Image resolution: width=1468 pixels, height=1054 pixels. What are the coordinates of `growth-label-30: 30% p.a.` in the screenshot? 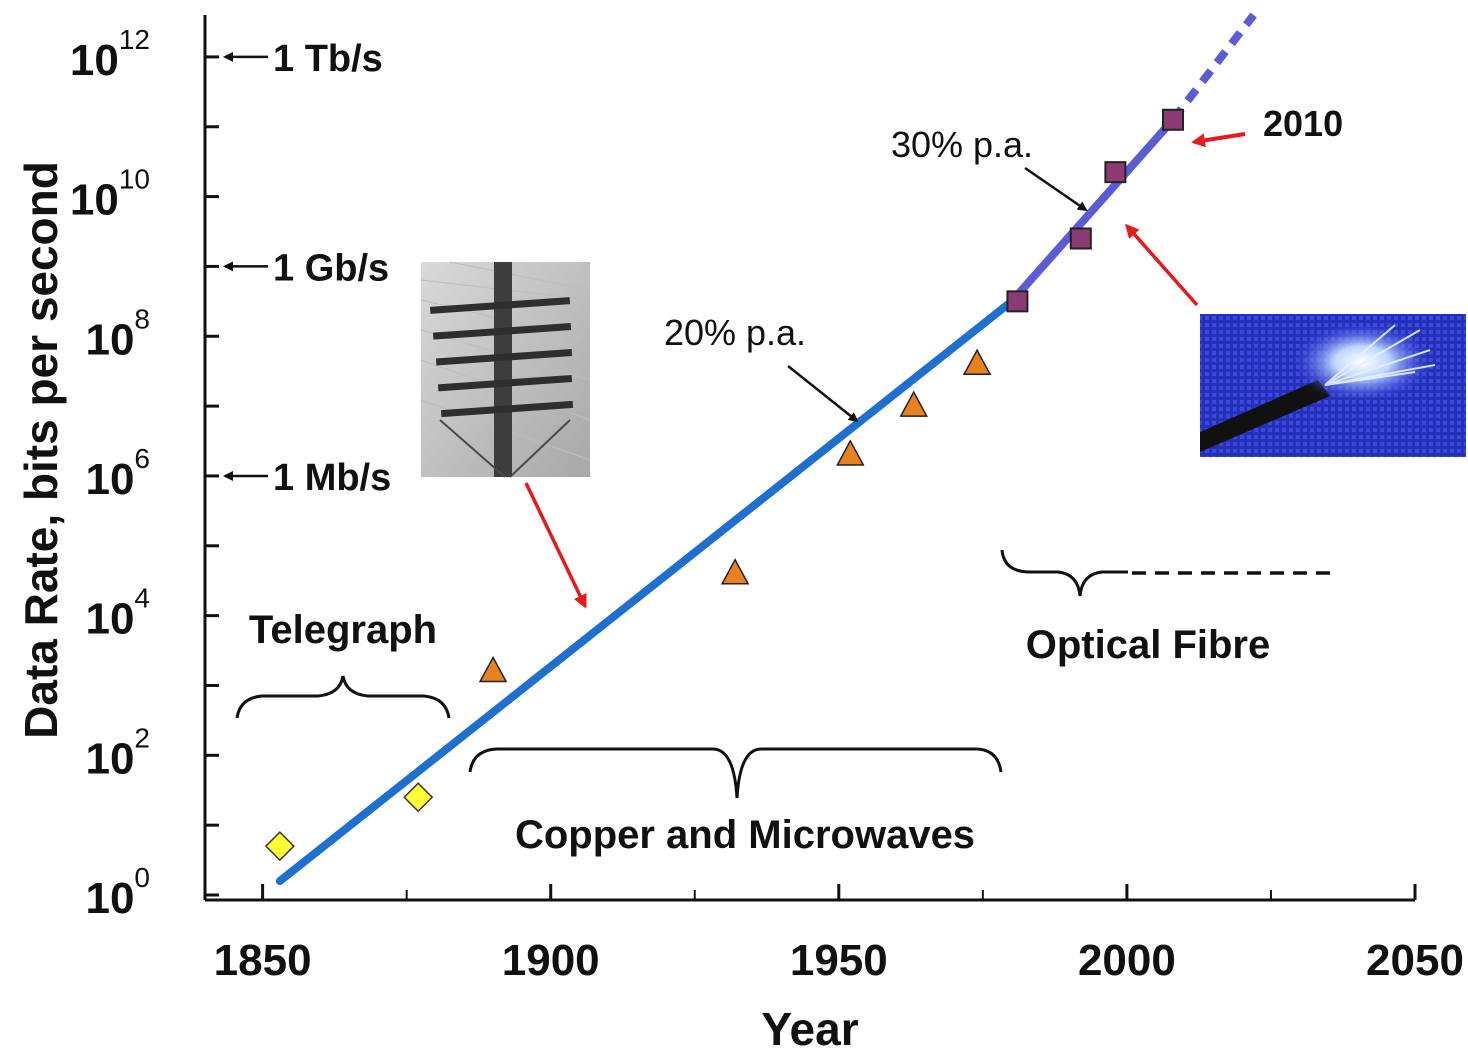 It's located at (962, 144).